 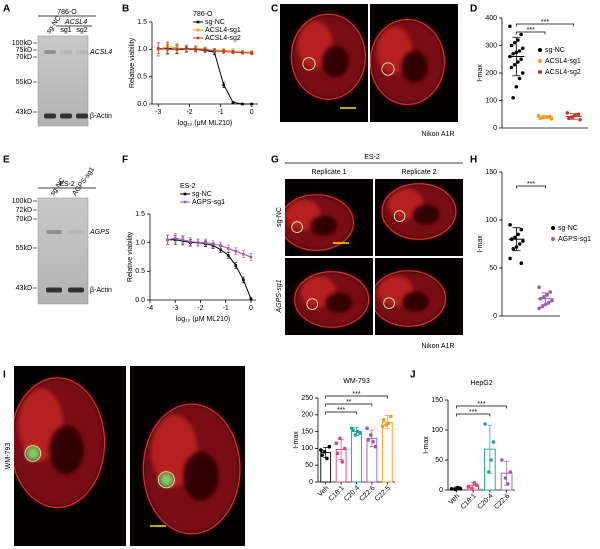 What do you see at coordinates (356, 457) in the screenshot?
I see `bar` at bounding box center [356, 457].